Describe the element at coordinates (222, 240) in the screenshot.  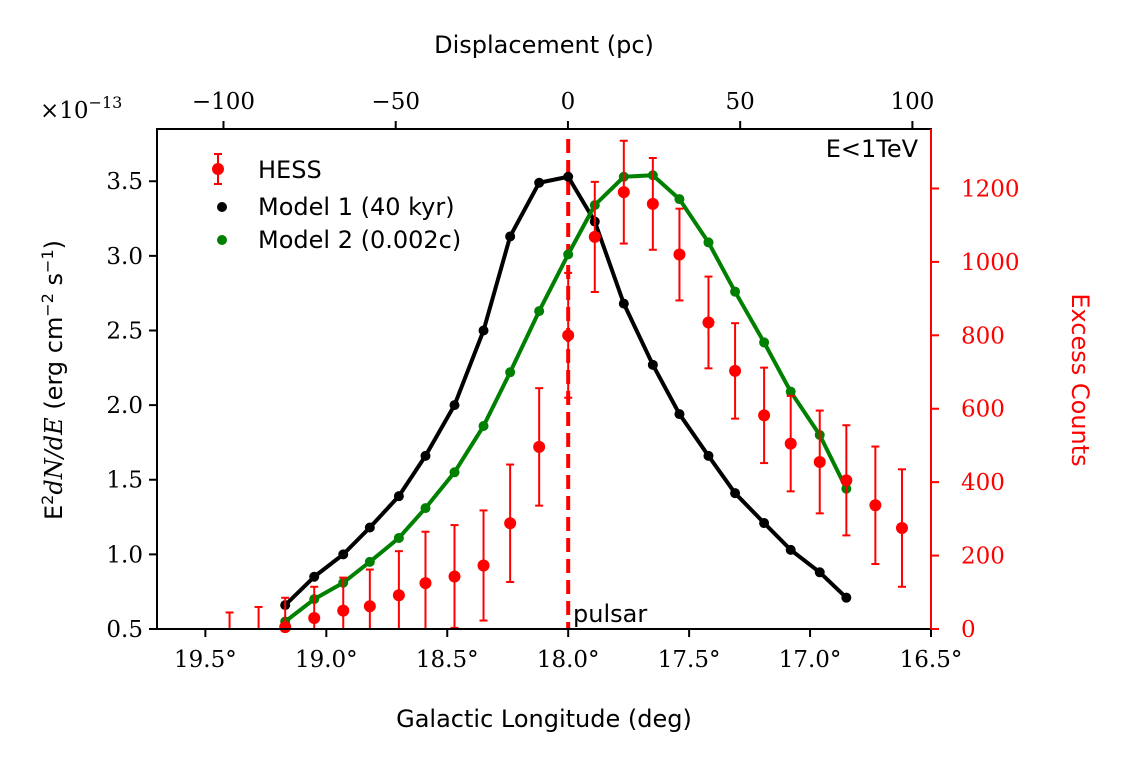
I see `legend-model2-marker` at that location.